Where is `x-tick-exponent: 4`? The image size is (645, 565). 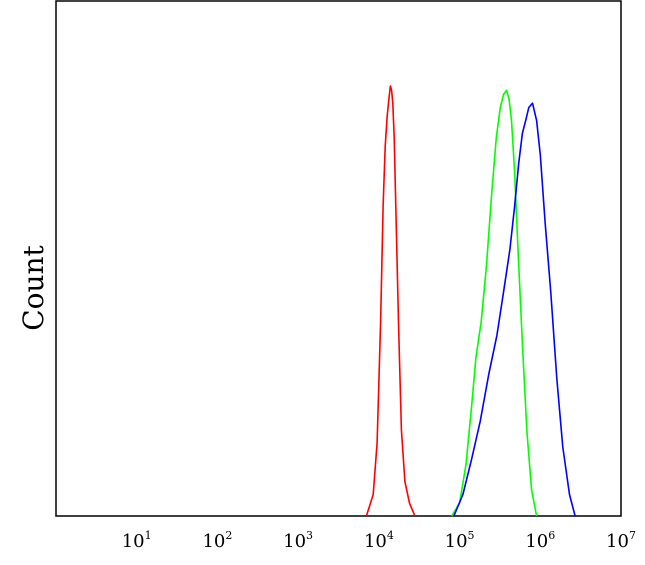 x-tick-exponent: 4 is located at coordinates (390, 535).